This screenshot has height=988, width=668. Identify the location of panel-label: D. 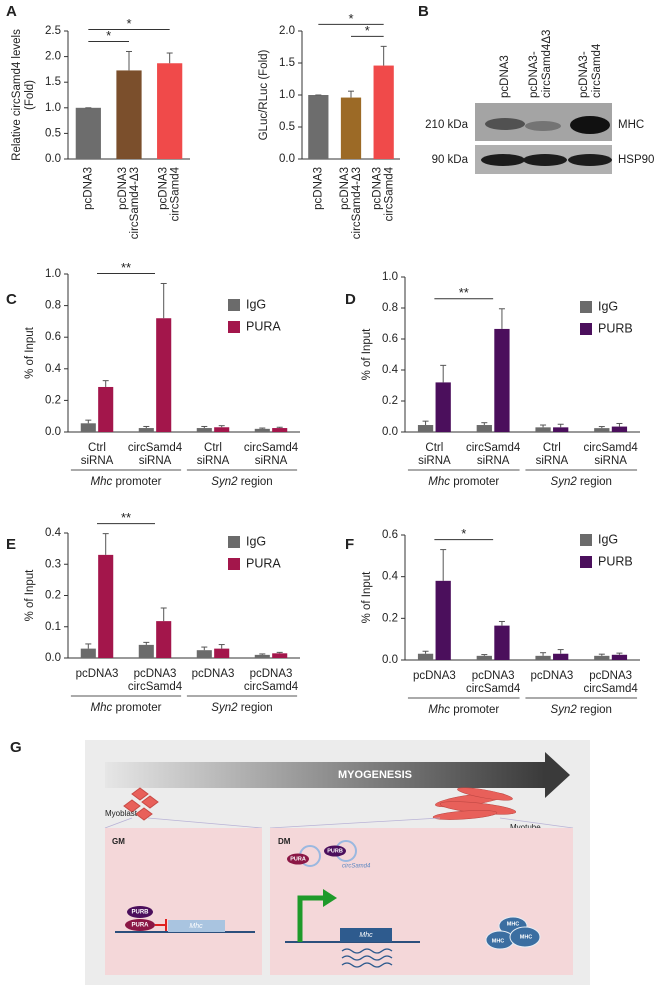
(350, 299).